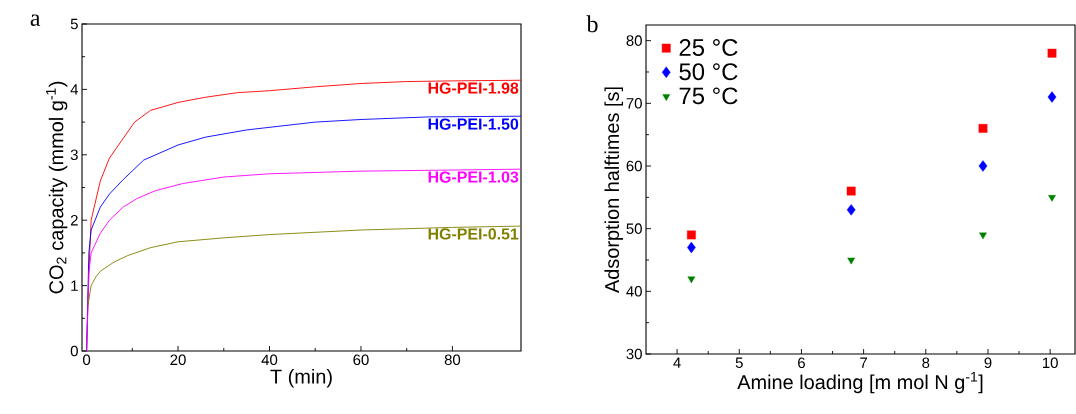 The height and width of the screenshot is (414, 1076). What do you see at coordinates (35, 20) in the screenshot?
I see `chart-title: a` at bounding box center [35, 20].